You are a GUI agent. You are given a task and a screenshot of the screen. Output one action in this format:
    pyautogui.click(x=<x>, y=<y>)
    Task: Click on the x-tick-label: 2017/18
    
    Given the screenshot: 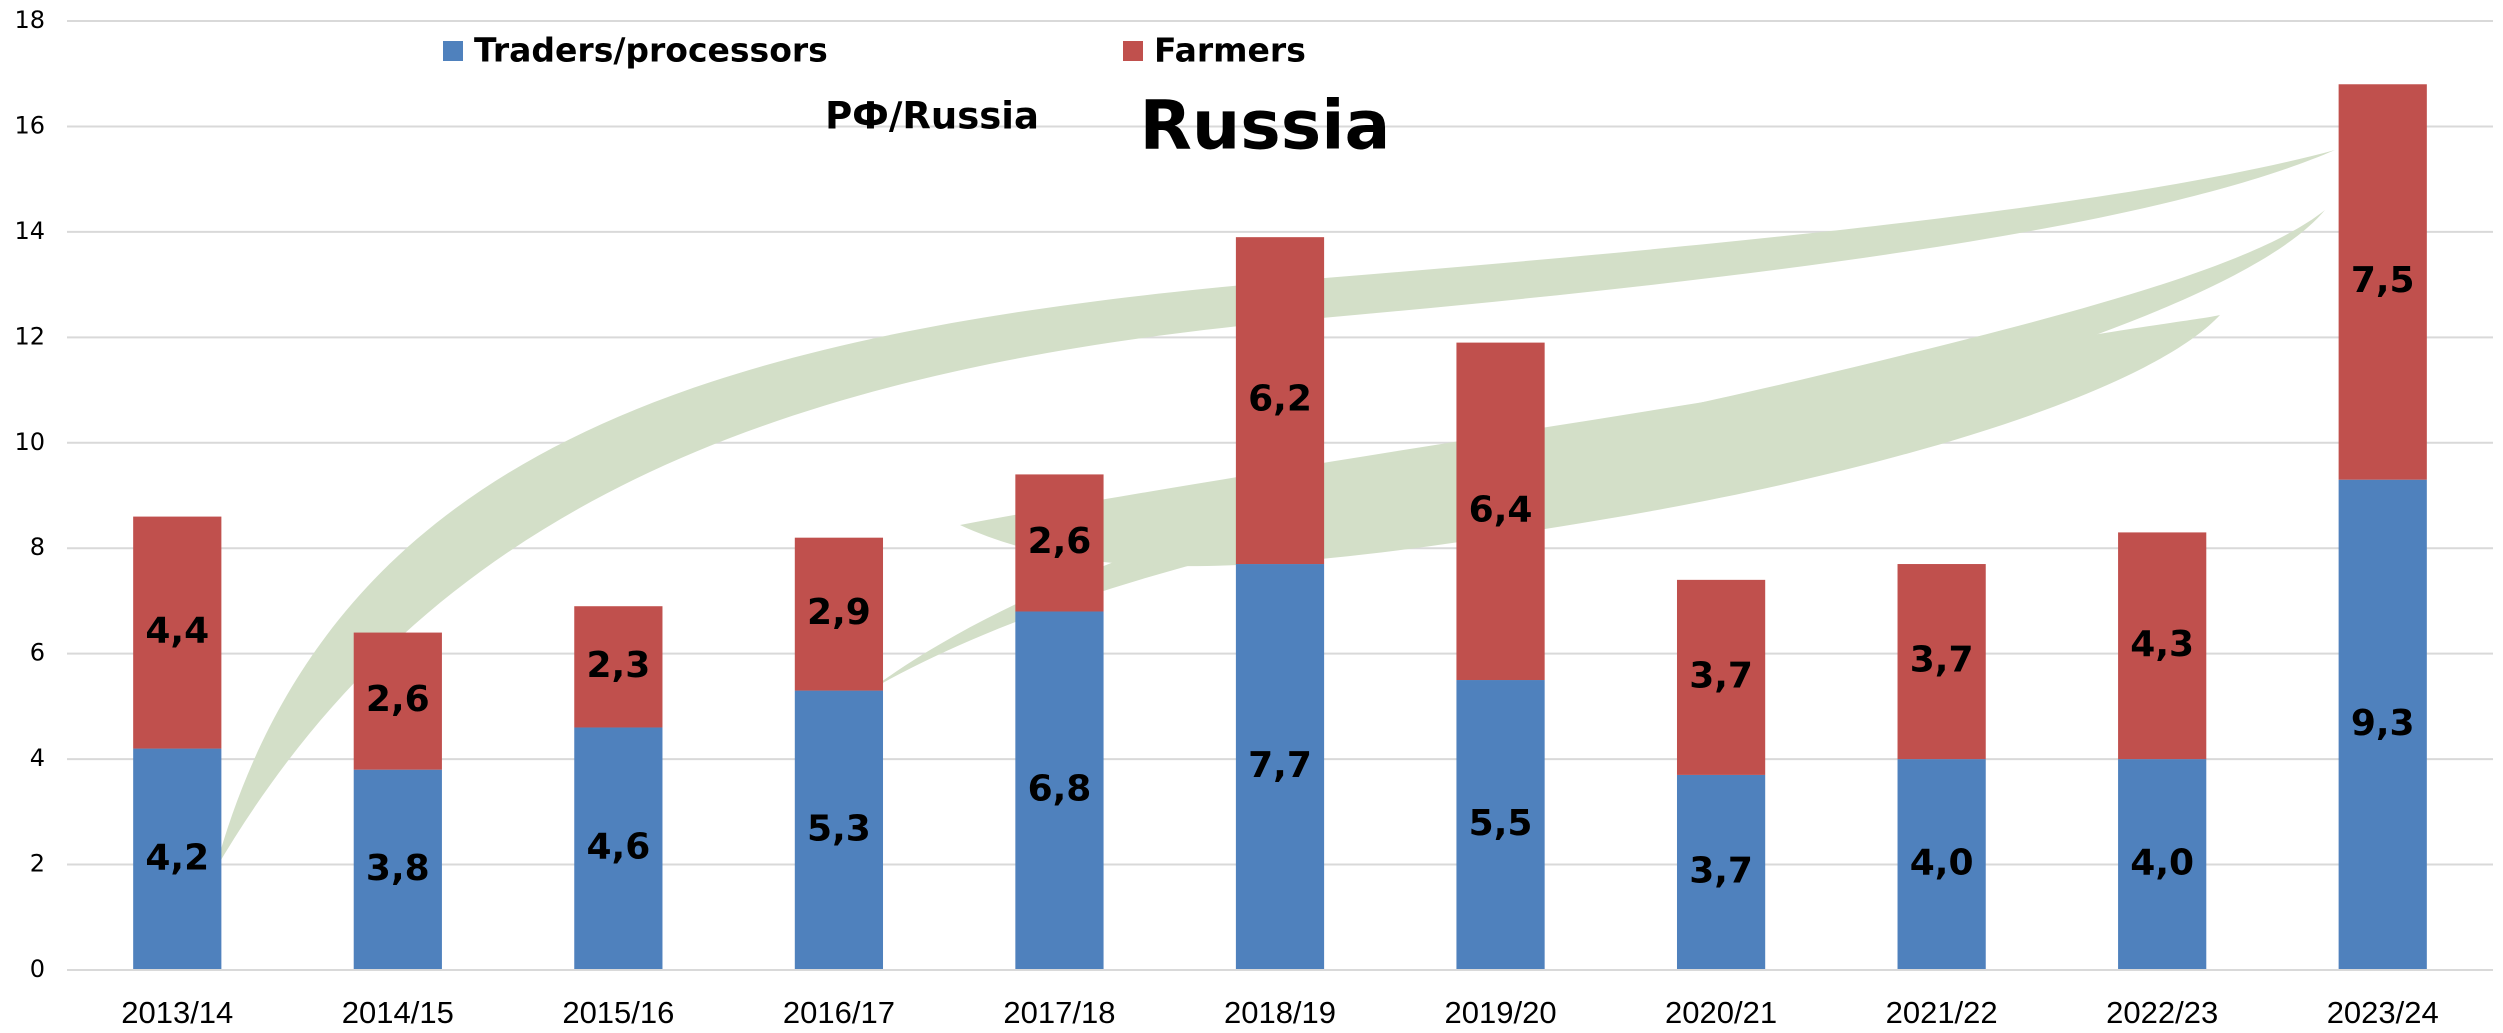 What is the action you would take?
    pyautogui.click(x=1059, y=1012)
    